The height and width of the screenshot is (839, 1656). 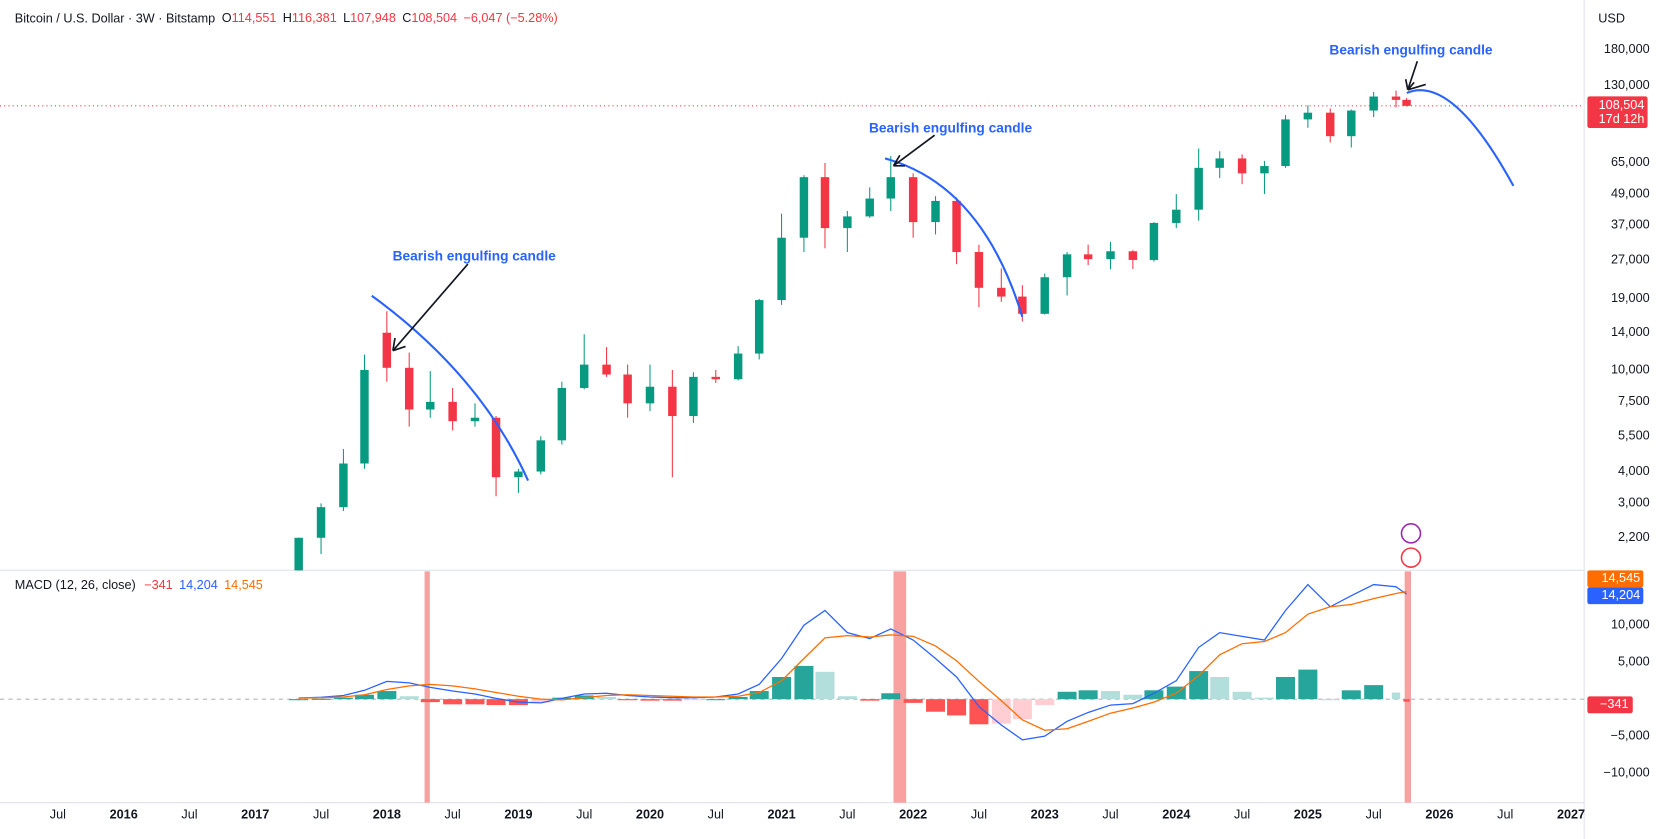 I want to click on x-tick-label: 2023, so click(x=1045, y=815).